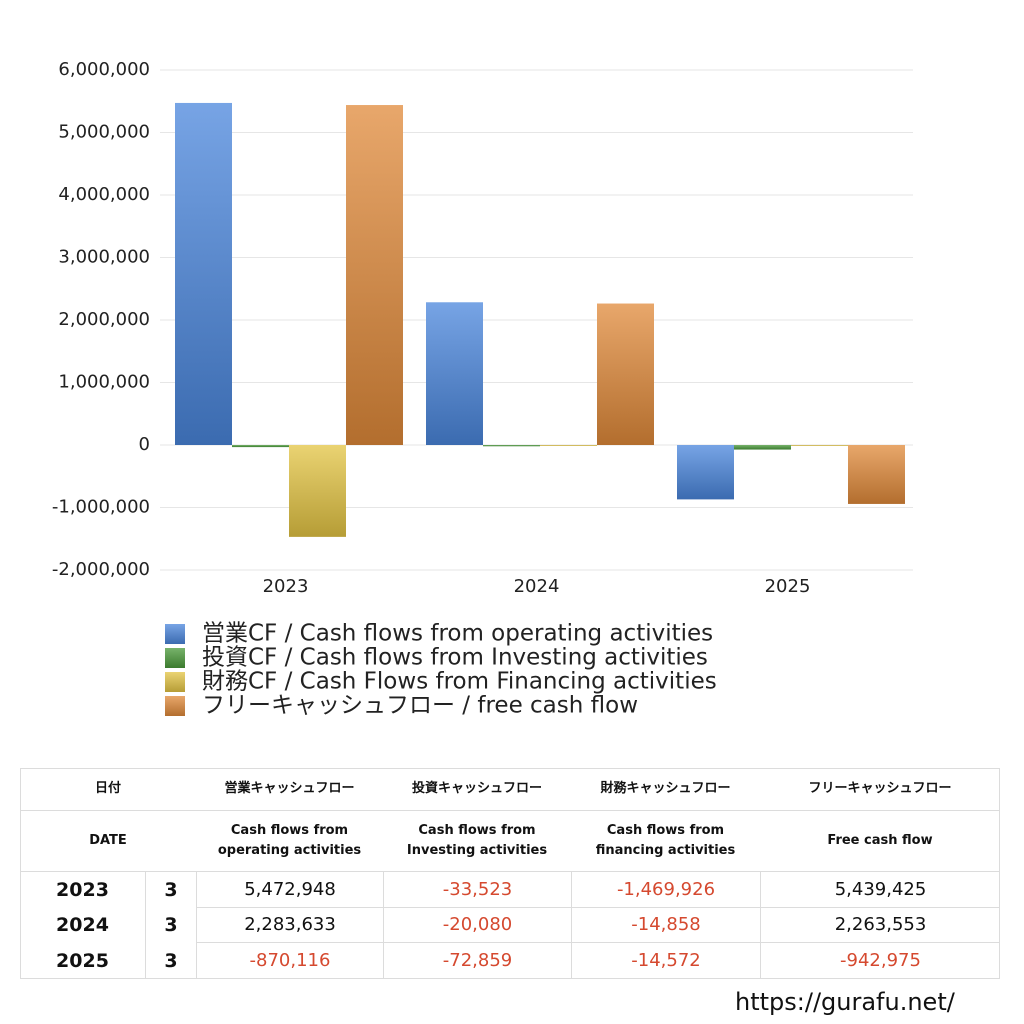 The height and width of the screenshot is (1024, 1024). I want to click on header-cell: 財務キャッシュフロー, so click(665, 789).